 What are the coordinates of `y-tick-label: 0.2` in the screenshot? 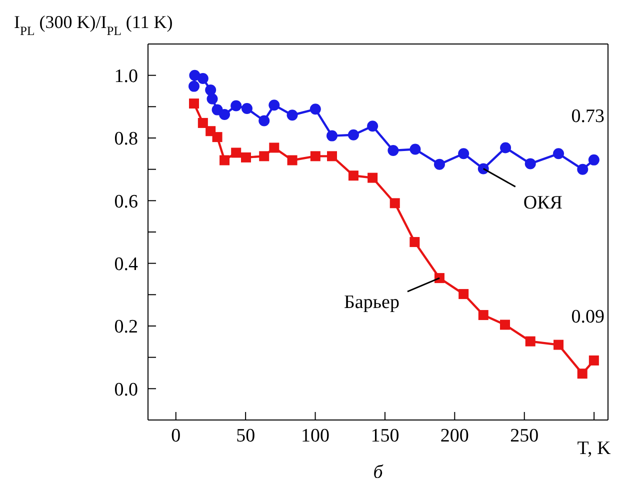 It's located at (126, 327).